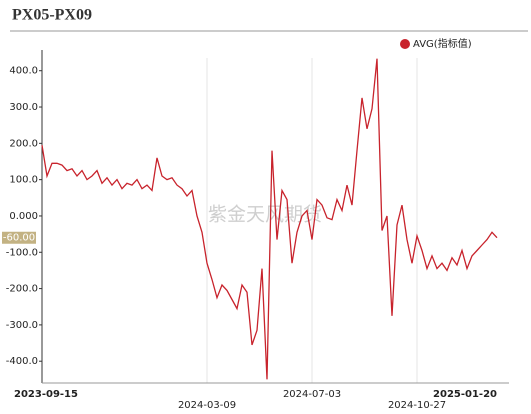 This screenshot has height=414, width=531. I want to click on y-tick-label: 400.0, so click(23, 71).